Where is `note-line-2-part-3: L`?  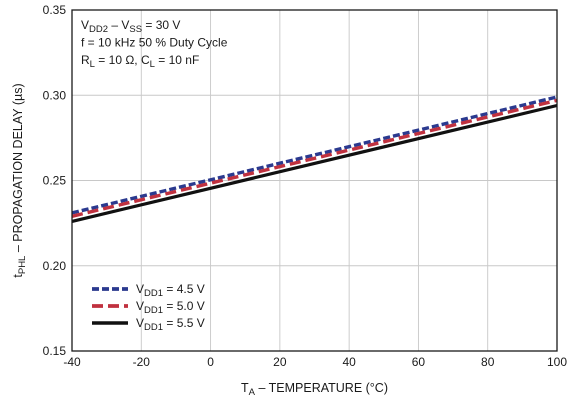 note-line-2-part-3: L is located at coordinates (152, 64).